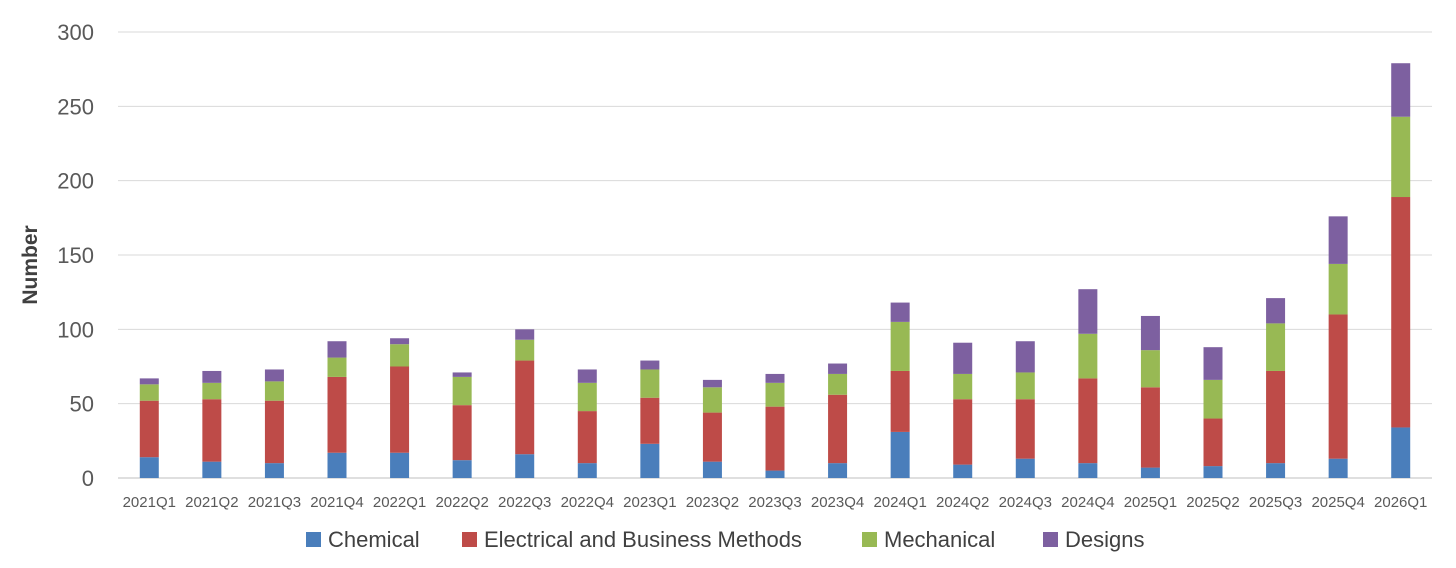 The width and height of the screenshot is (1456, 568). What do you see at coordinates (1025, 468) in the screenshot?
I see `bar-chemical-2024Q3` at bounding box center [1025, 468].